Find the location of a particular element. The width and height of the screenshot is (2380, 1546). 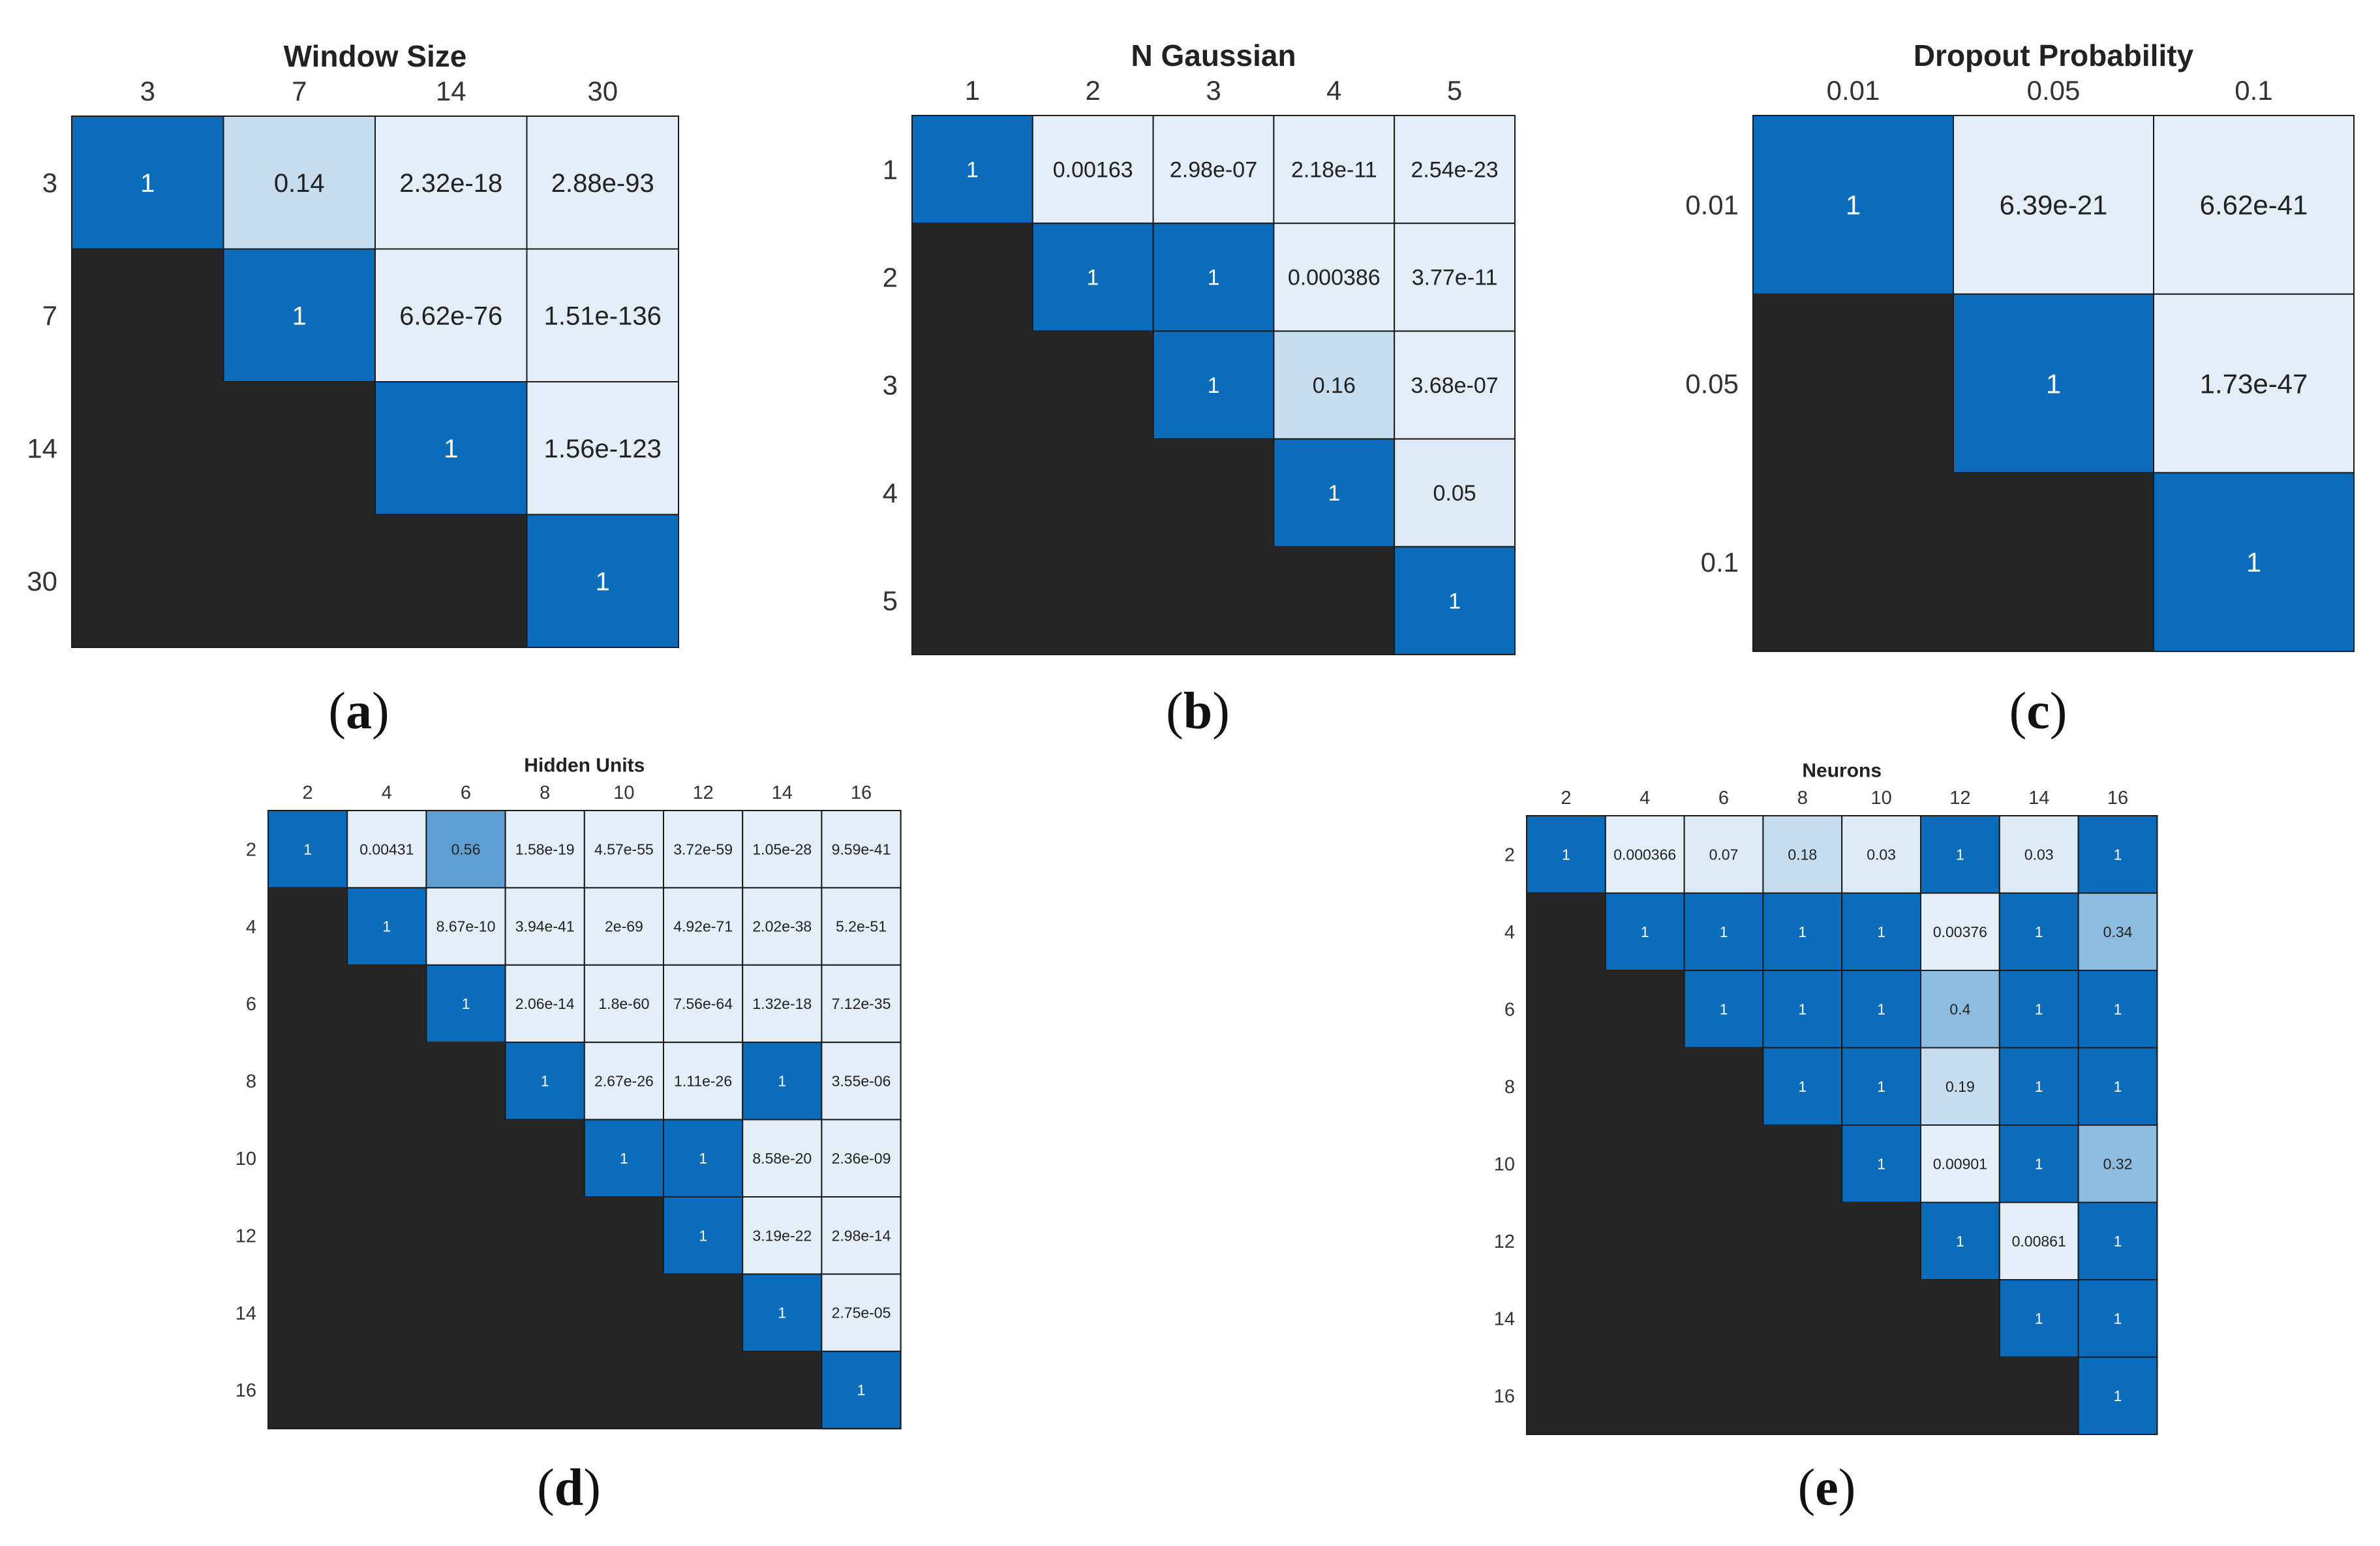

y-tick-label: 0.1 is located at coordinates (1720, 562).